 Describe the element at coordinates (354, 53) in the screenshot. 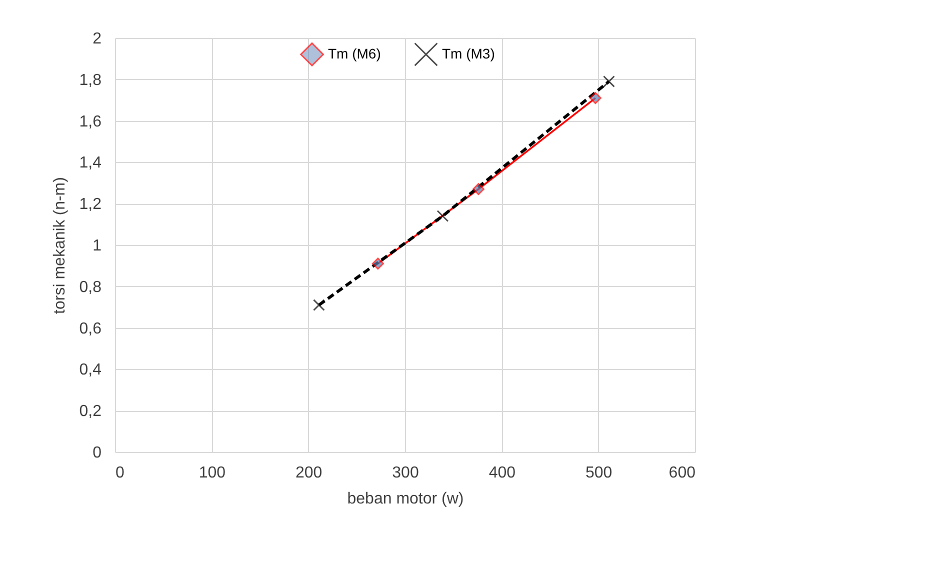

I see `legend-label: Tm (M6)` at that location.